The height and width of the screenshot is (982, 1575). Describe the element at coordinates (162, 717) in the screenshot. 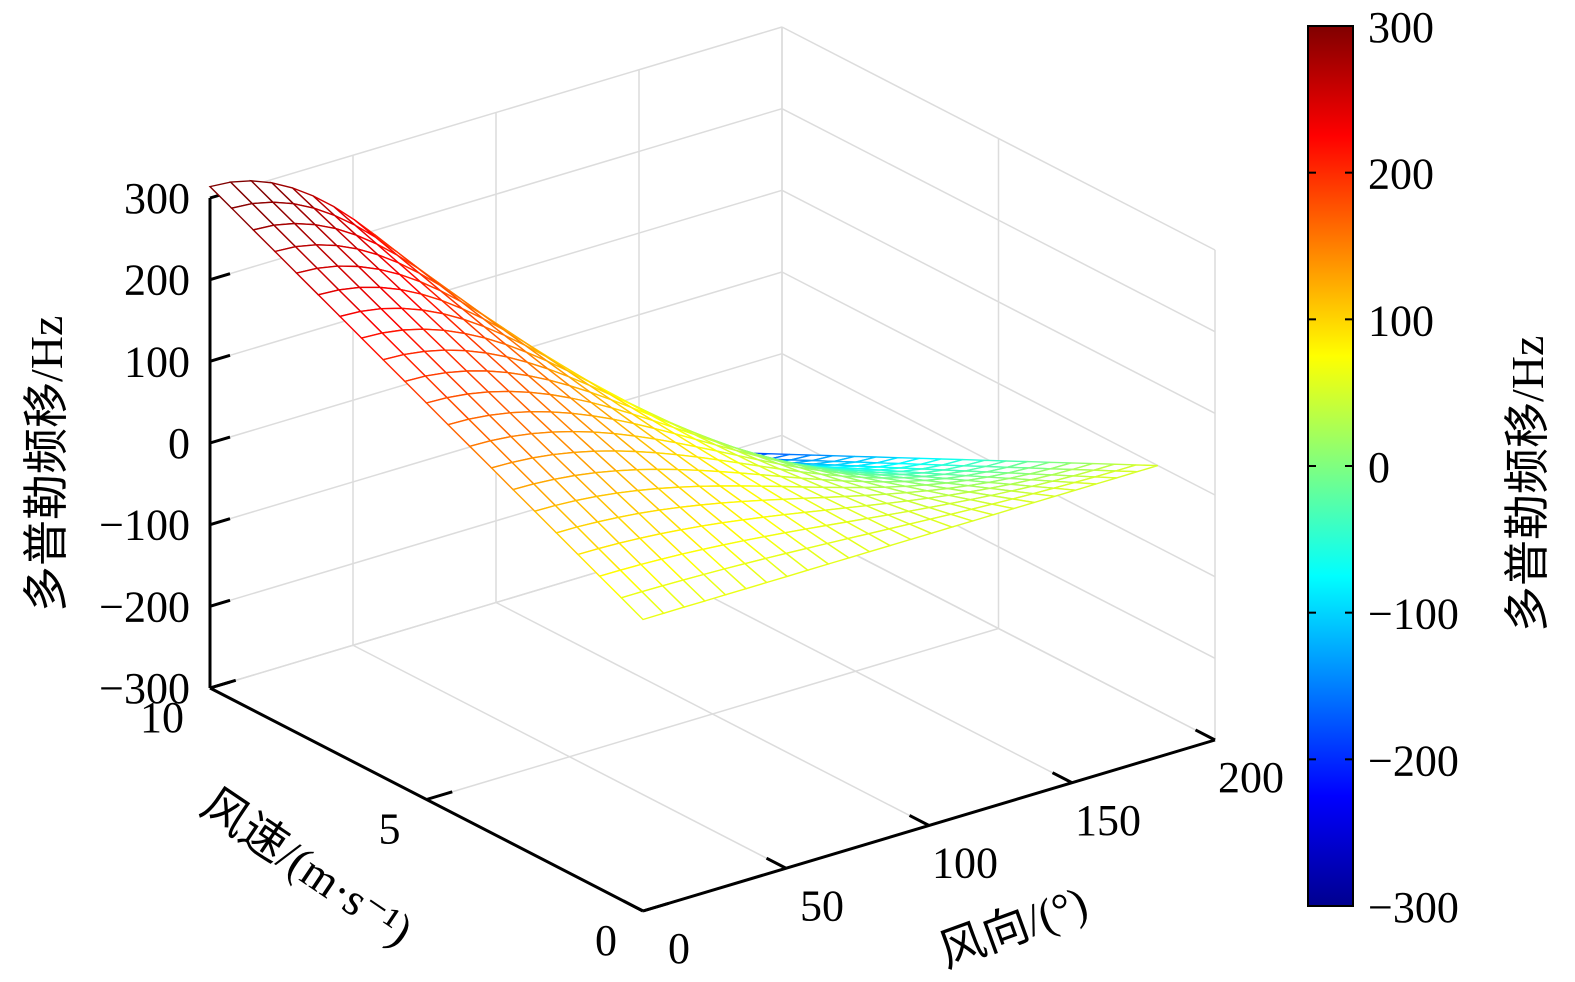

I see `y-tick-label: 10` at that location.